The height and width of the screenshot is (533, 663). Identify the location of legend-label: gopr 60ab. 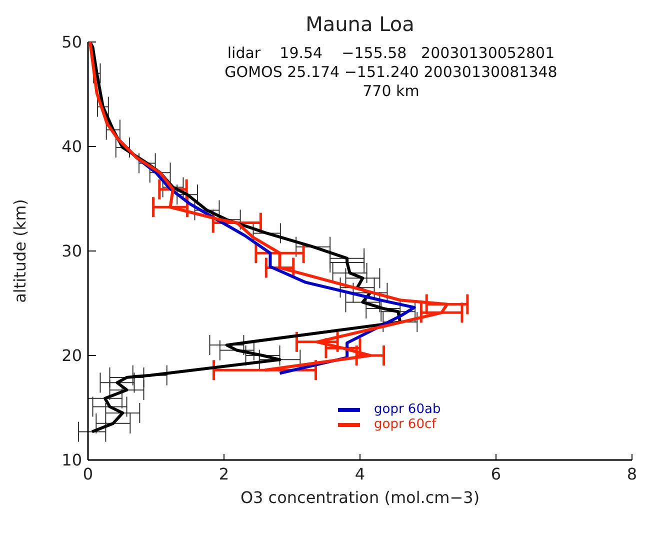
(407, 409).